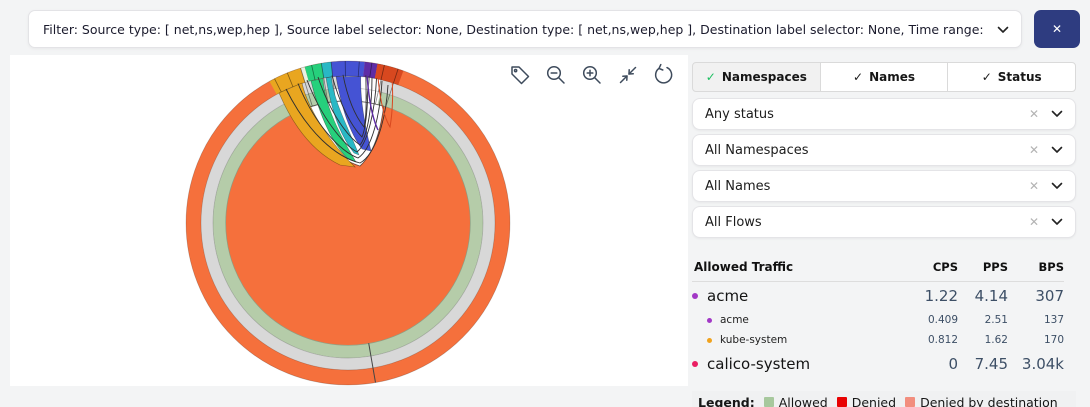  What do you see at coordinates (884, 186) in the screenshot?
I see `names-dropdown: All Names ✕` at bounding box center [884, 186].